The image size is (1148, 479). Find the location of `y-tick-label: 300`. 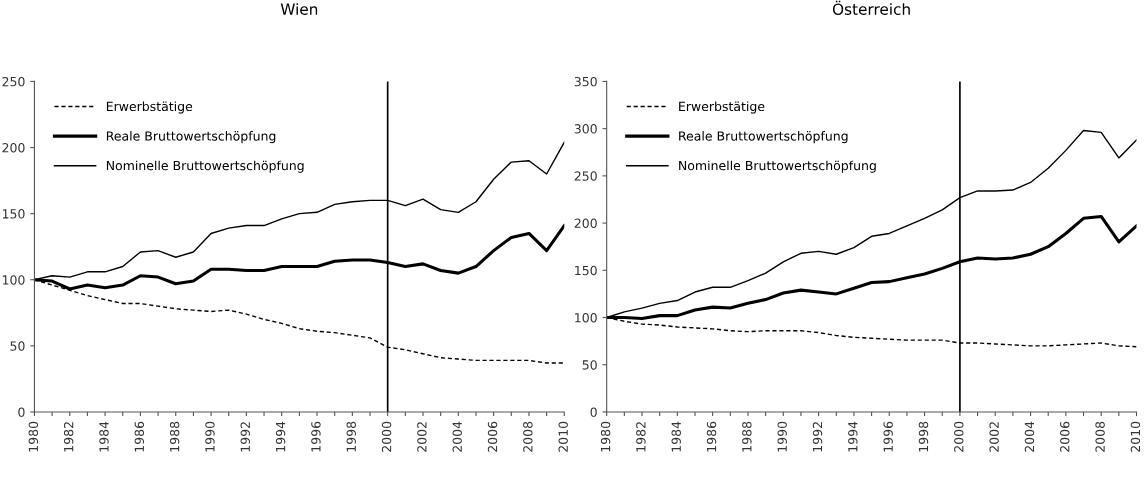

y-tick-label: 300 is located at coordinates (585, 129).